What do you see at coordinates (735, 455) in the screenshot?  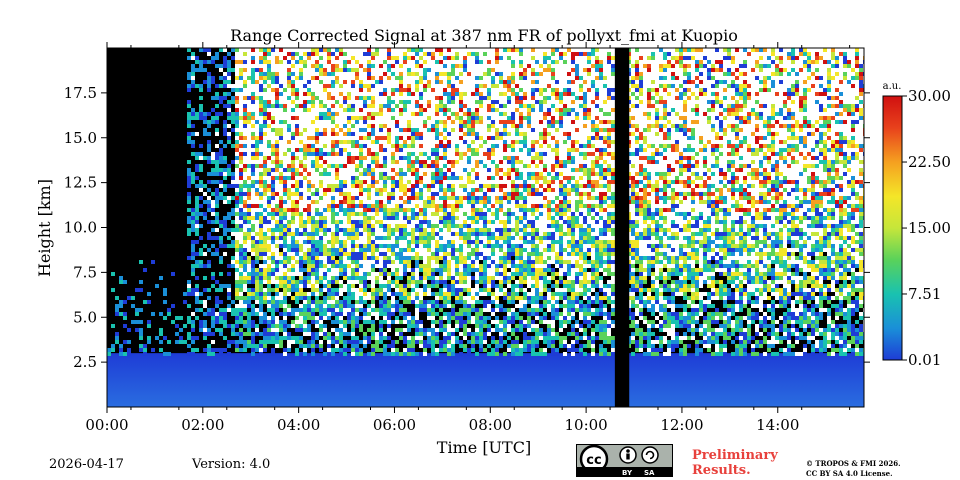 I see `preliminary-line-1: Preliminary` at bounding box center [735, 455].